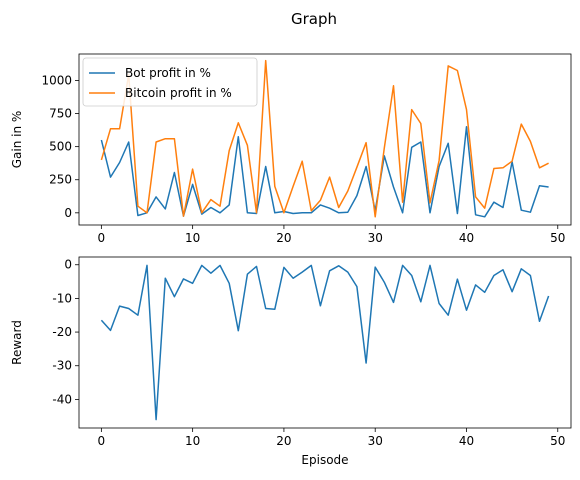 This screenshot has height=480, width=580. I want to click on y-tick-label: -30, so click(62, 366).